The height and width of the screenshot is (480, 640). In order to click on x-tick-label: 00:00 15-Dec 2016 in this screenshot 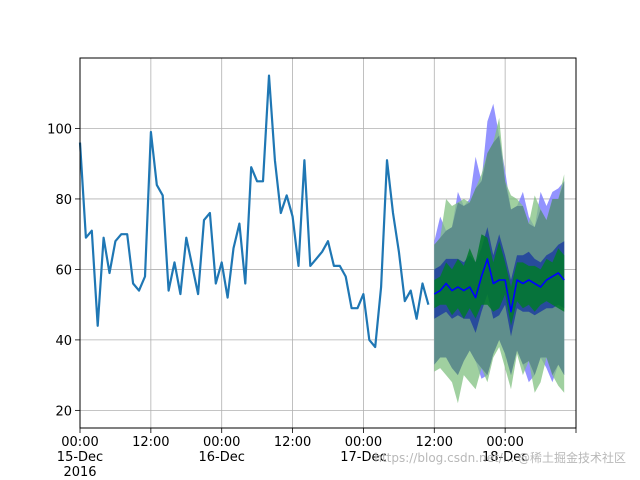, I will do `click(80, 457)`.